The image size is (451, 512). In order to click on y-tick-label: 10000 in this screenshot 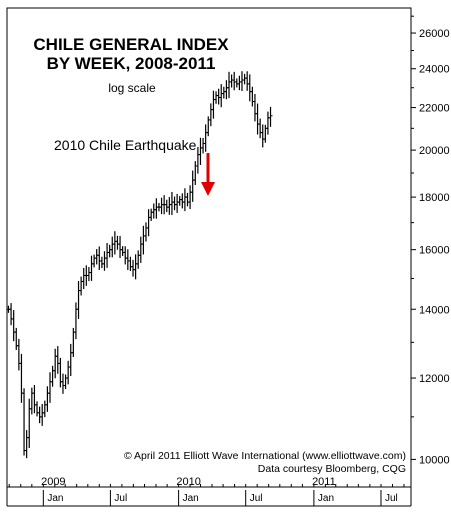, I will do `click(434, 460)`.